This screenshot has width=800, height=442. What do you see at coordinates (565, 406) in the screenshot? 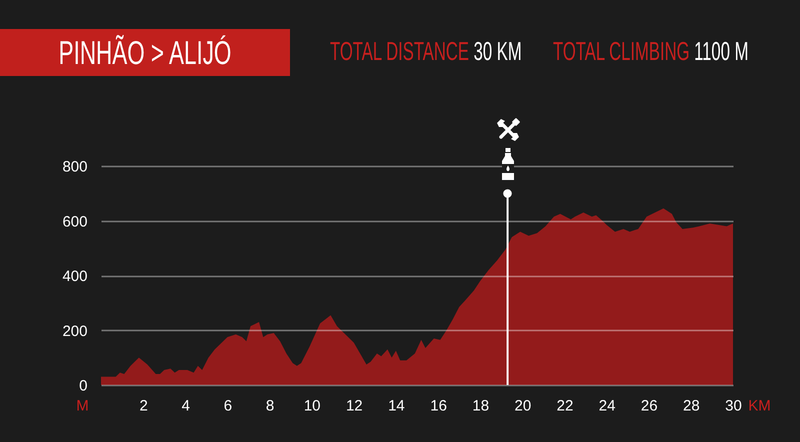
I see `x-tick-label: 22` at bounding box center [565, 406].